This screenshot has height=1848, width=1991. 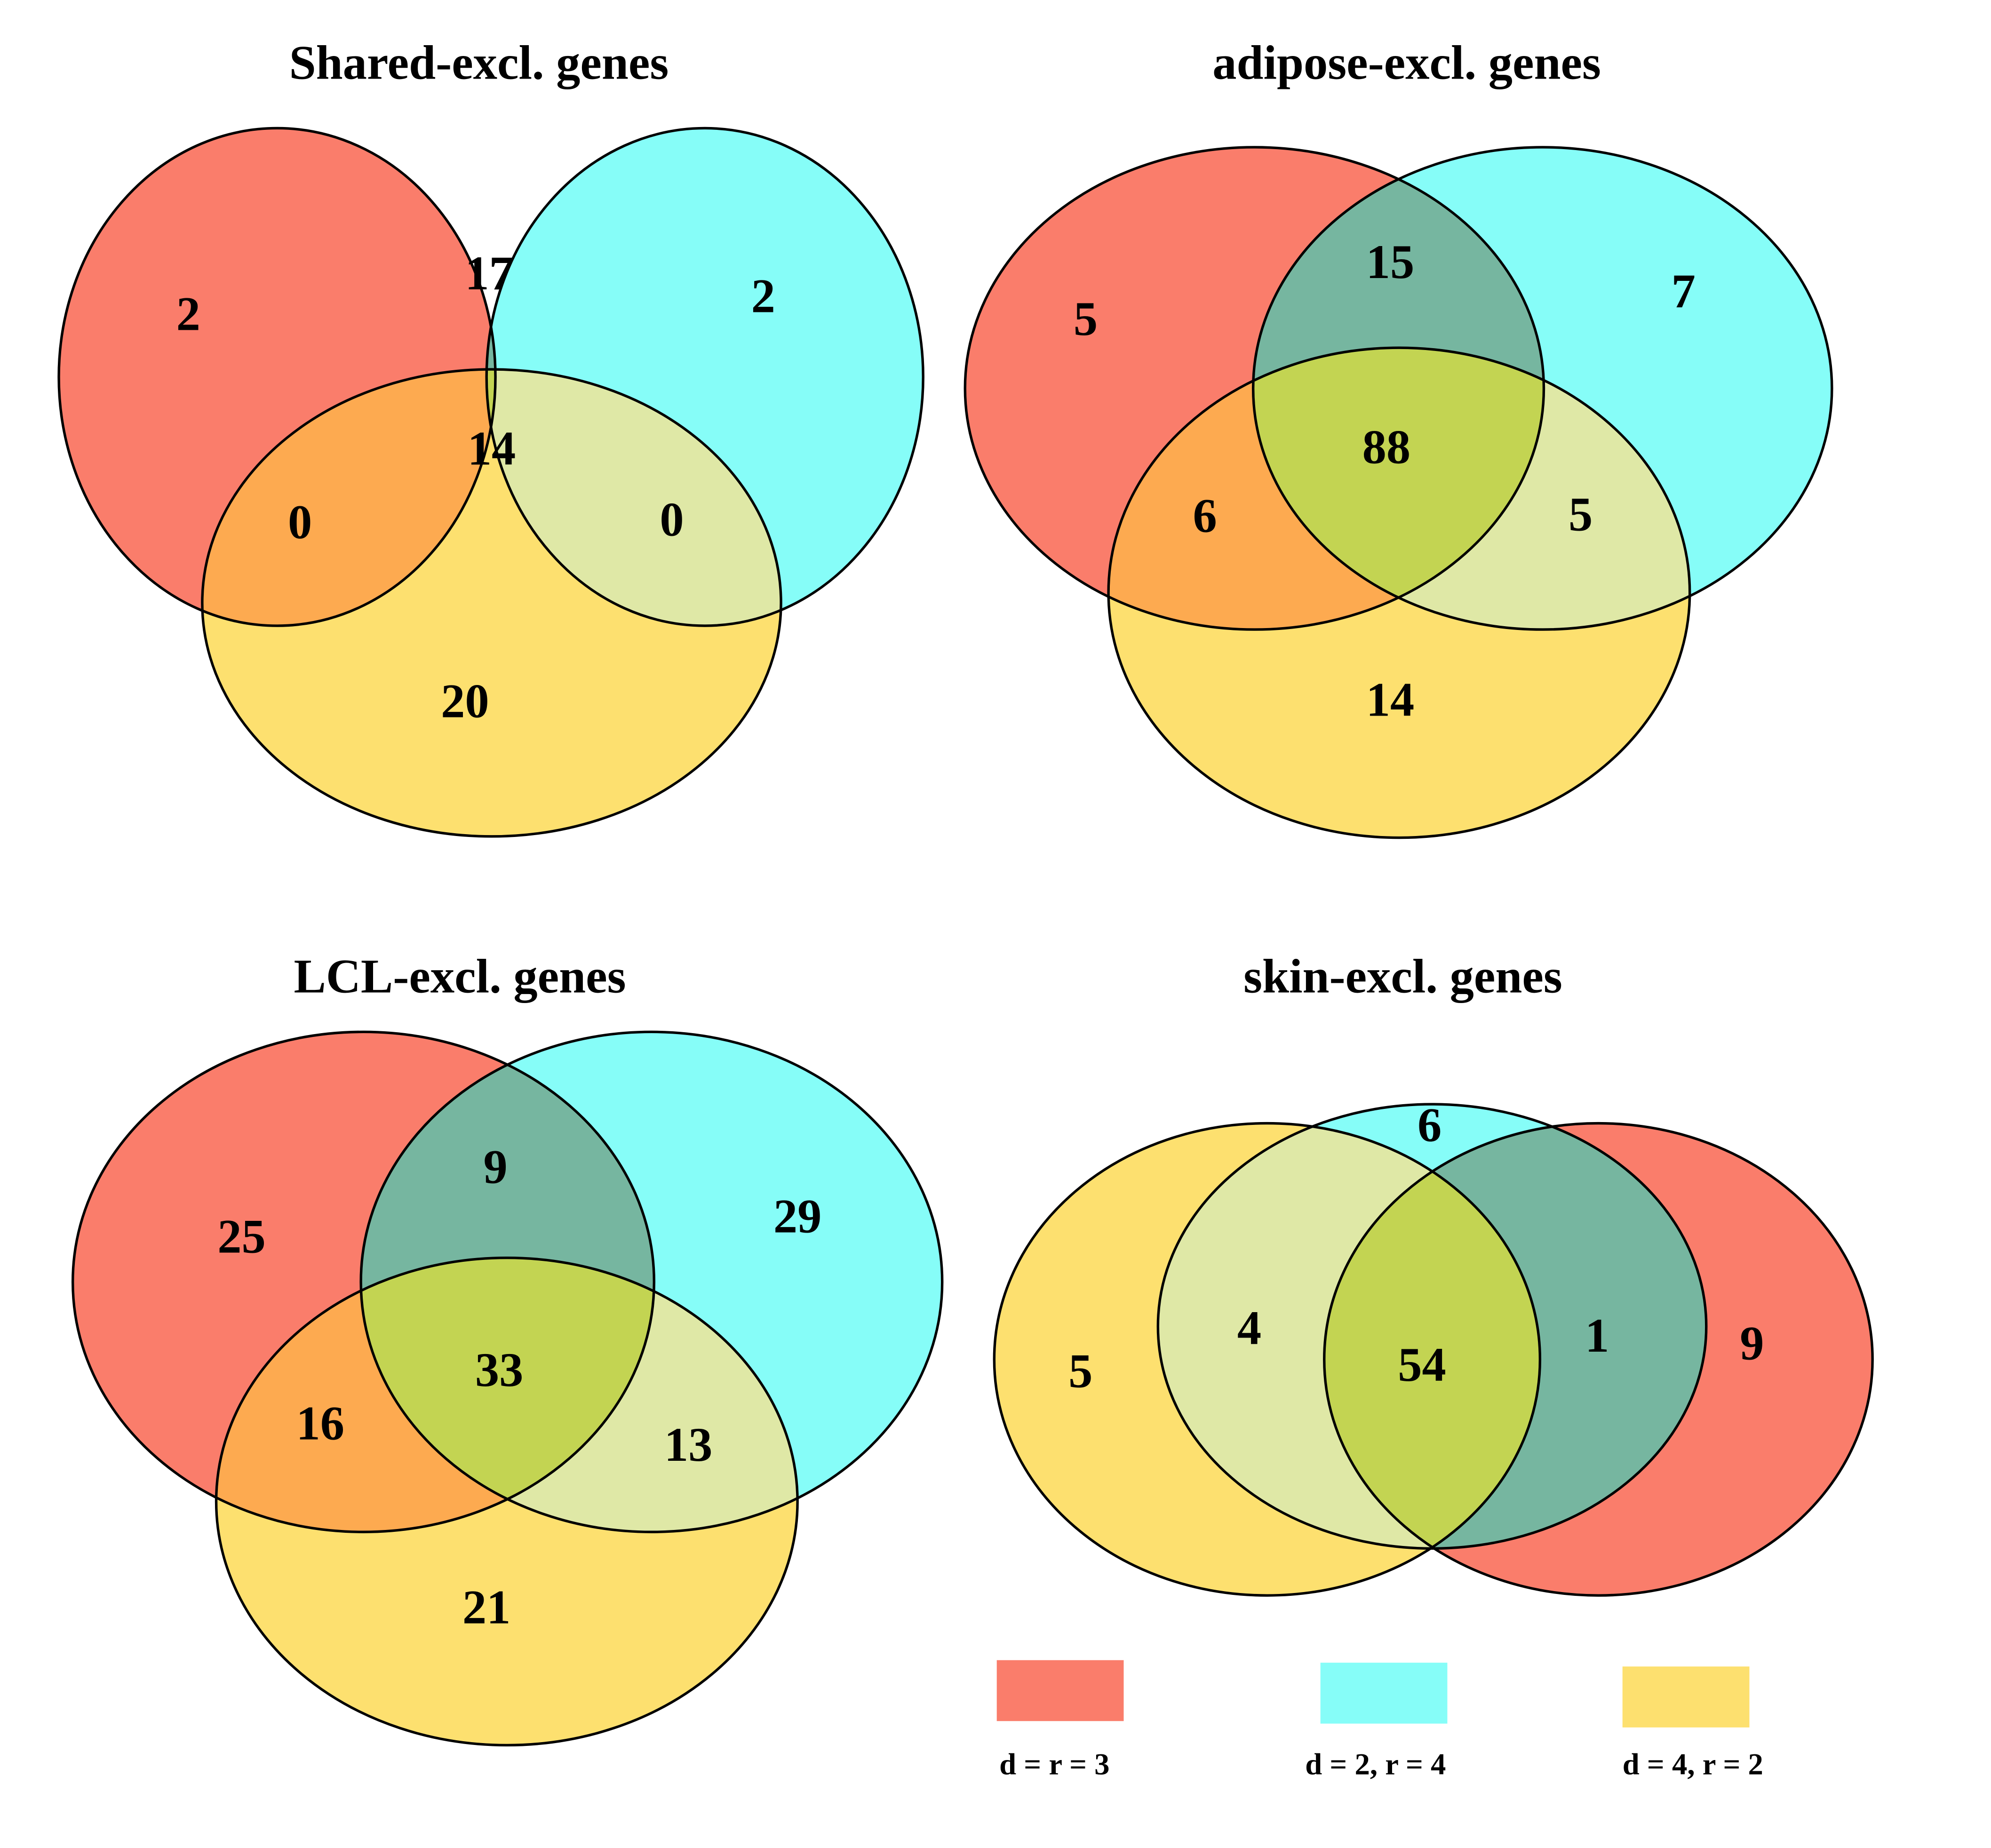 I want to click on count-b-only: 7, so click(x=1684, y=291).